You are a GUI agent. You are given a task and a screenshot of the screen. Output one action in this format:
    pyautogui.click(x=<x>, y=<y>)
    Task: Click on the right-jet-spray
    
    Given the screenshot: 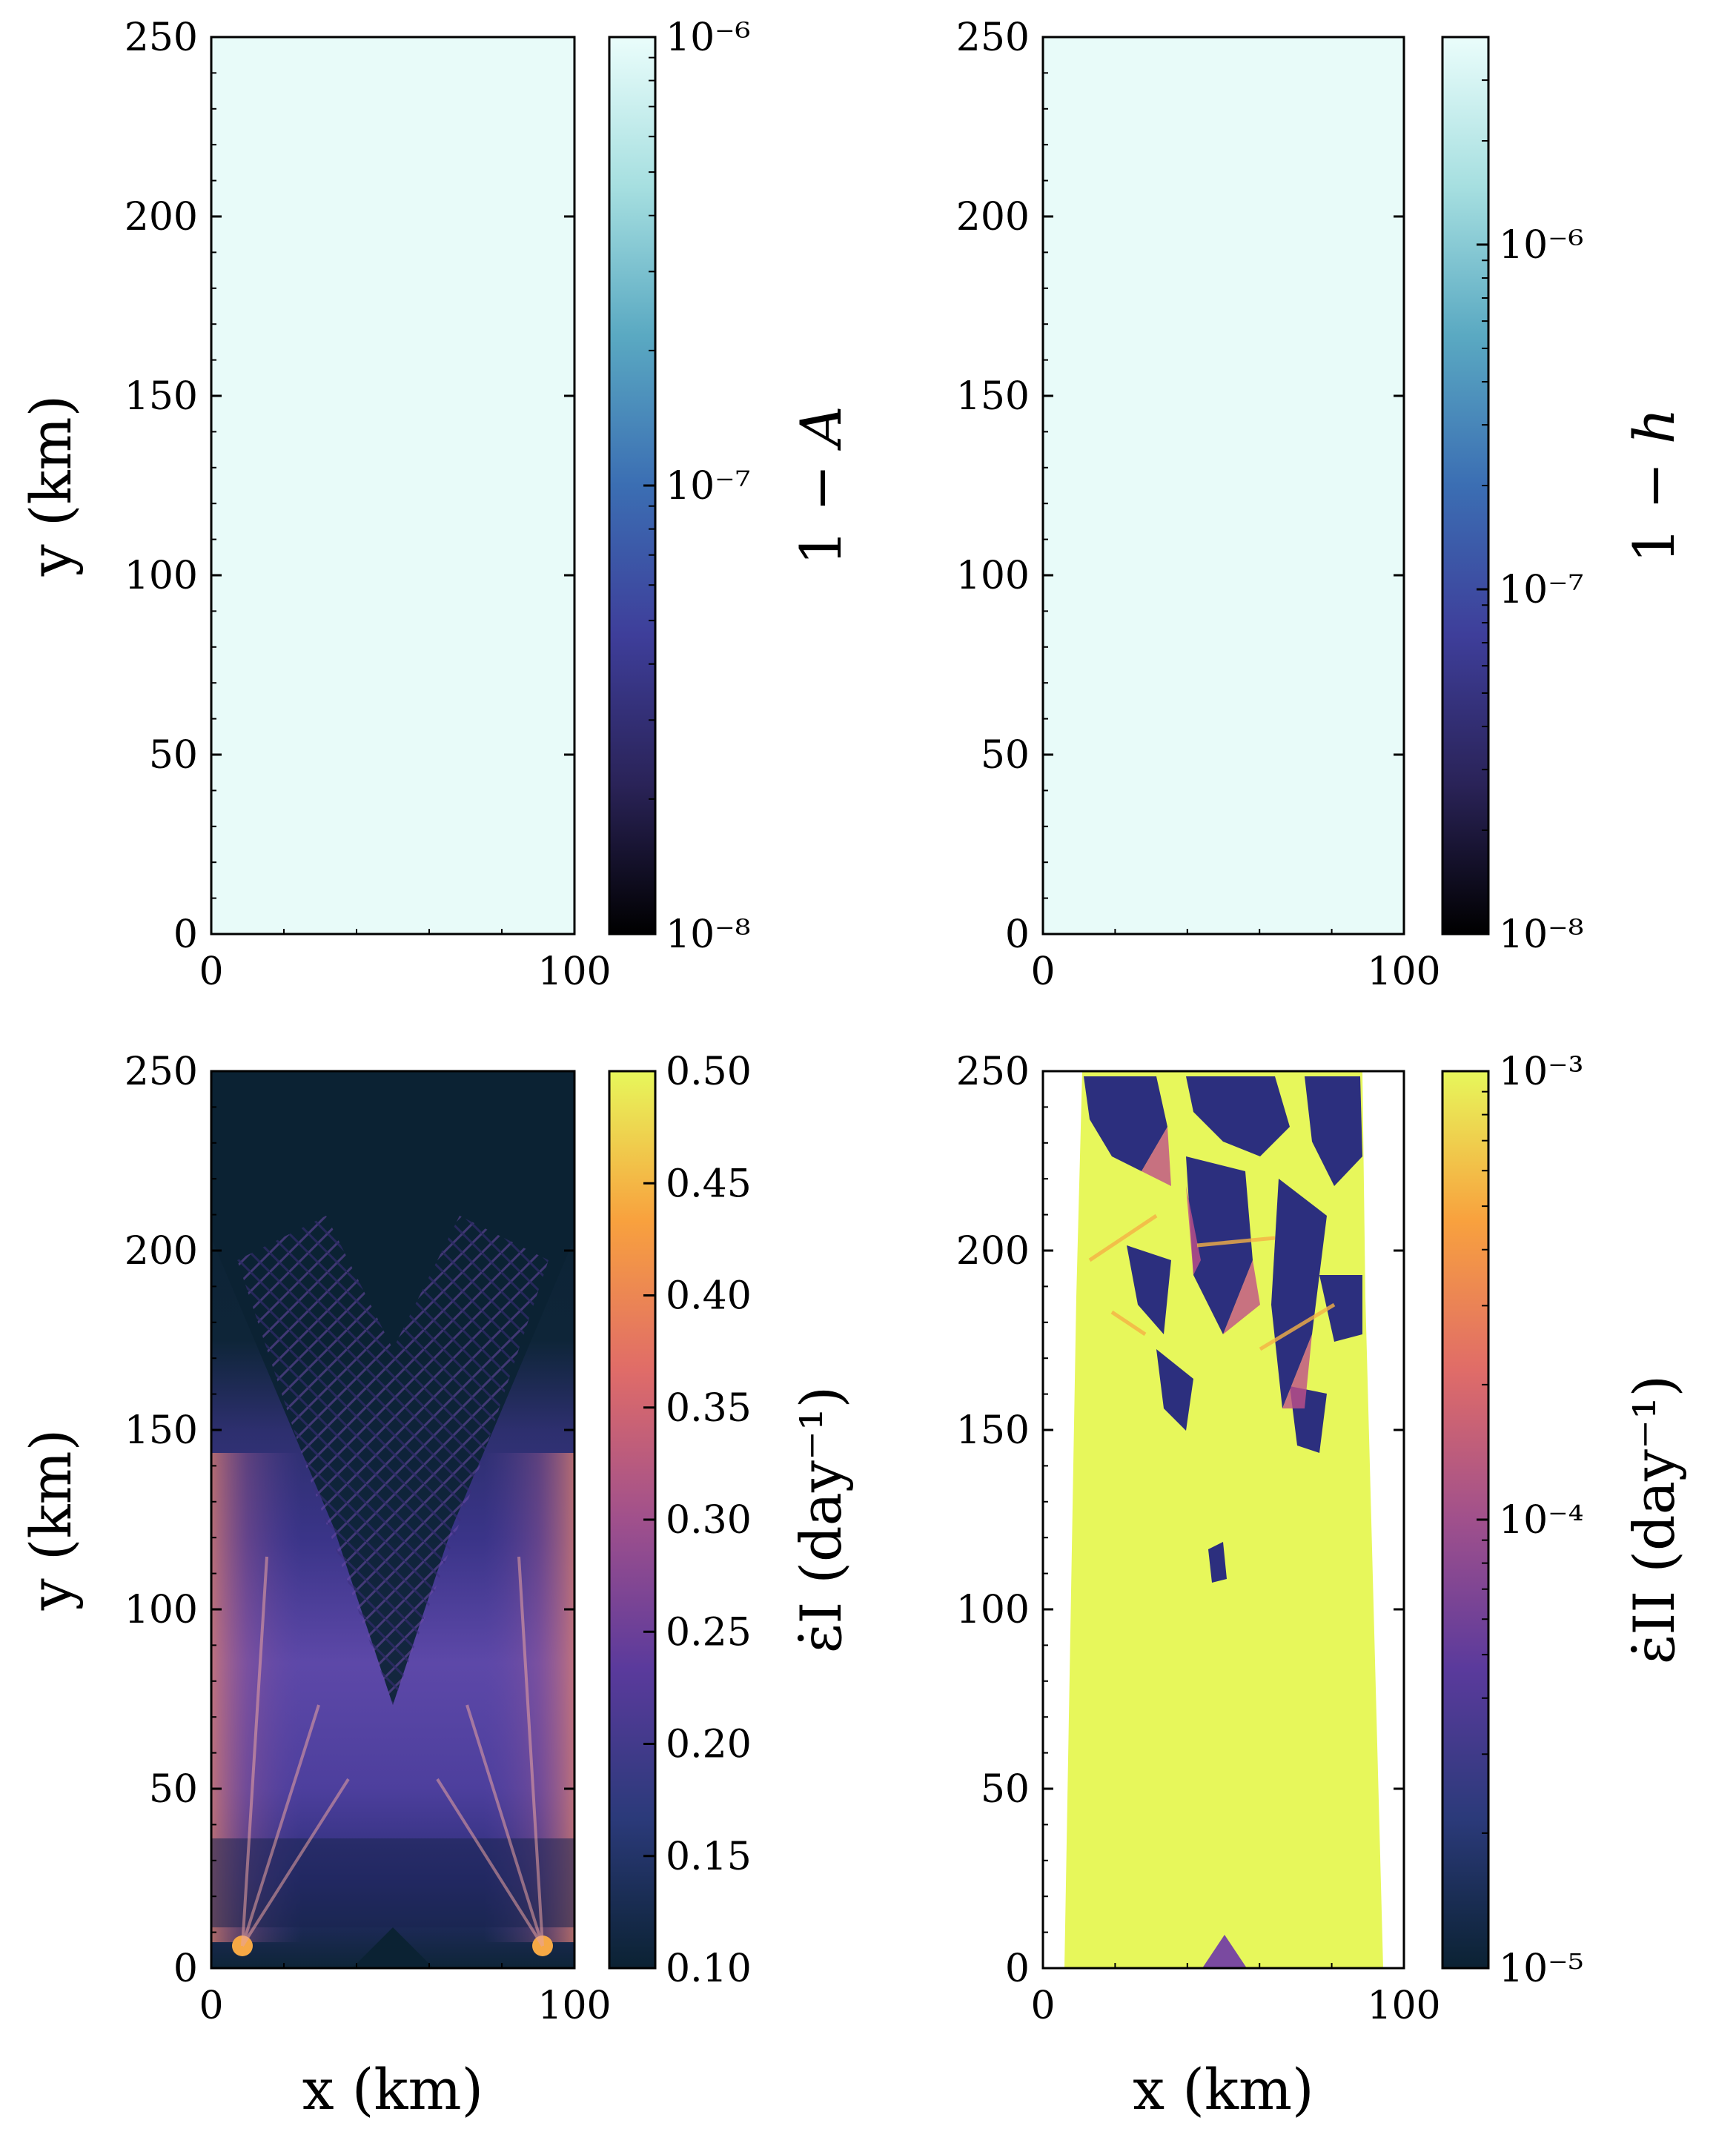 What is the action you would take?
    pyautogui.click(x=490, y=1751)
    